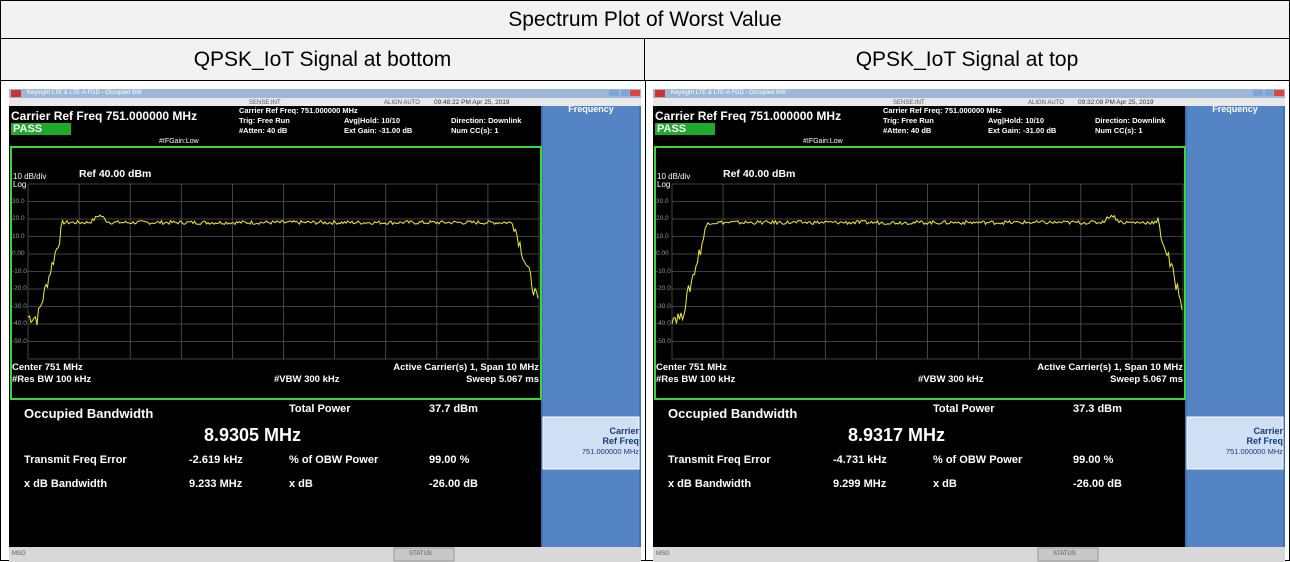 This screenshot has height=562, width=1290. Describe the element at coordinates (860, 460) in the screenshot. I see `tfe: -4.731 kHz` at that location.